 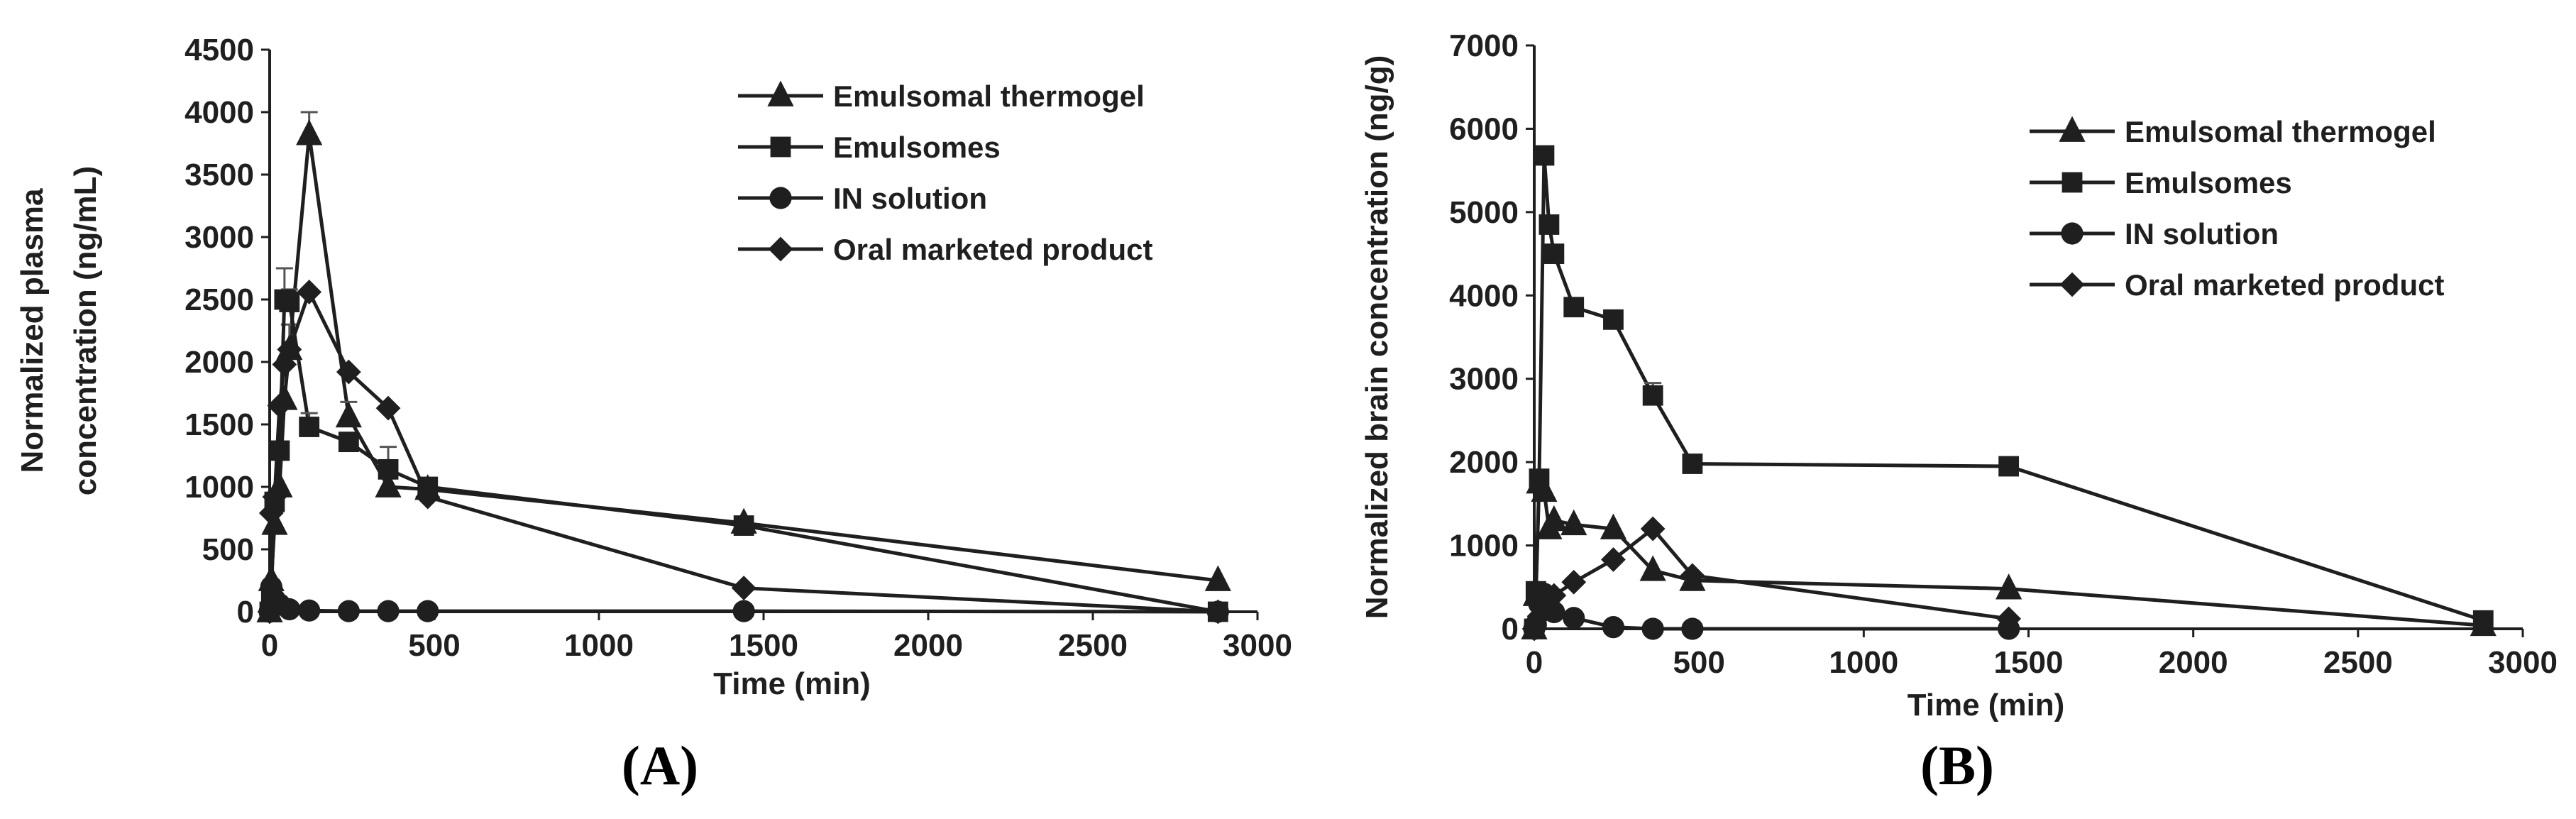 I want to click on y-tick-label: 3000, so click(x=219, y=238).